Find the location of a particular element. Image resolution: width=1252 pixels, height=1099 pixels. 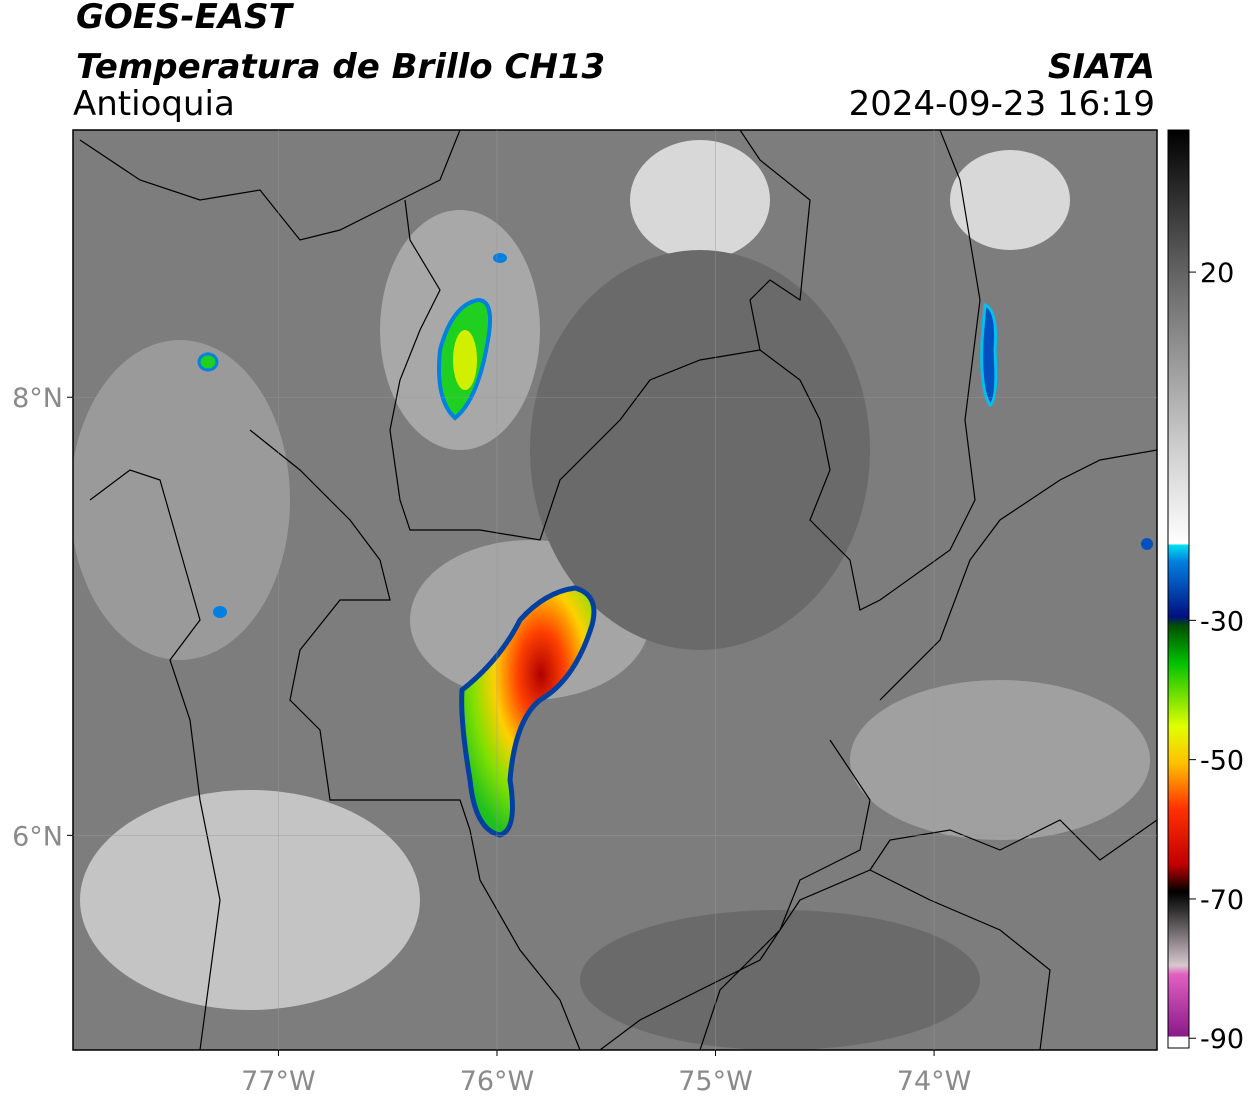

organization: SIATA is located at coordinates (1101, 67).